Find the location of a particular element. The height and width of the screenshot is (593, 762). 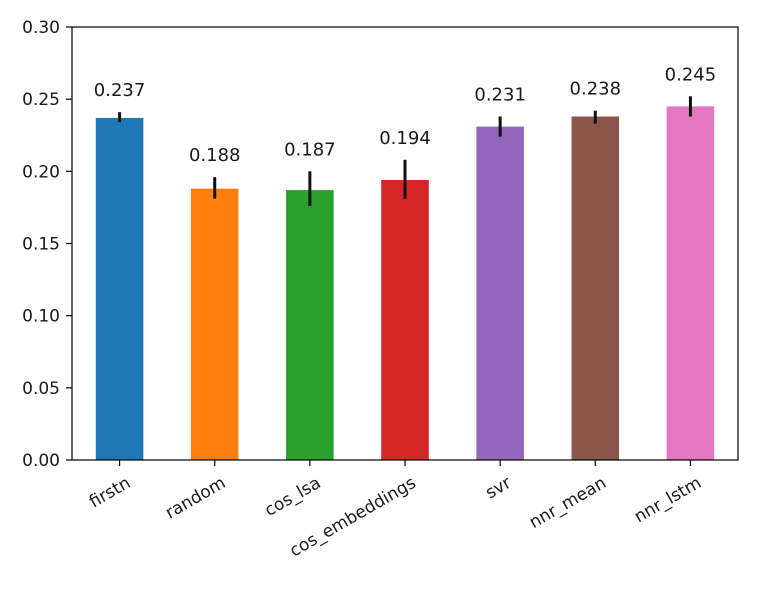

bar-cos_embeddings is located at coordinates (405, 319).